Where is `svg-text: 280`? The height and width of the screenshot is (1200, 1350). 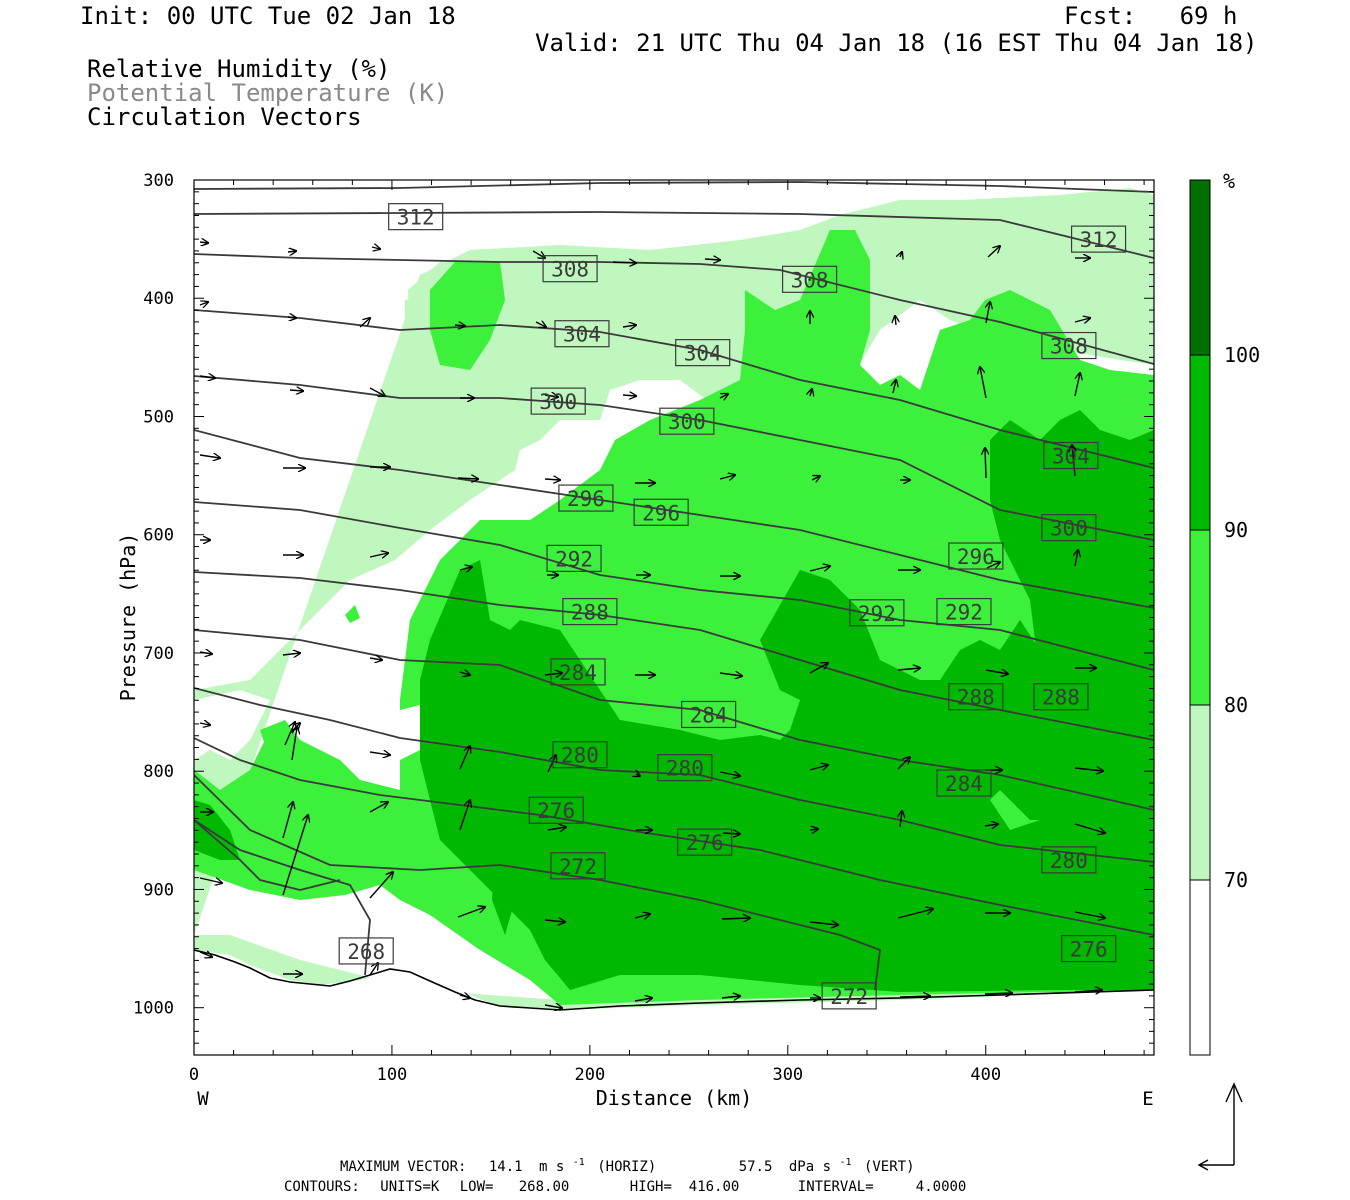 svg-text: 280 is located at coordinates (685, 769).